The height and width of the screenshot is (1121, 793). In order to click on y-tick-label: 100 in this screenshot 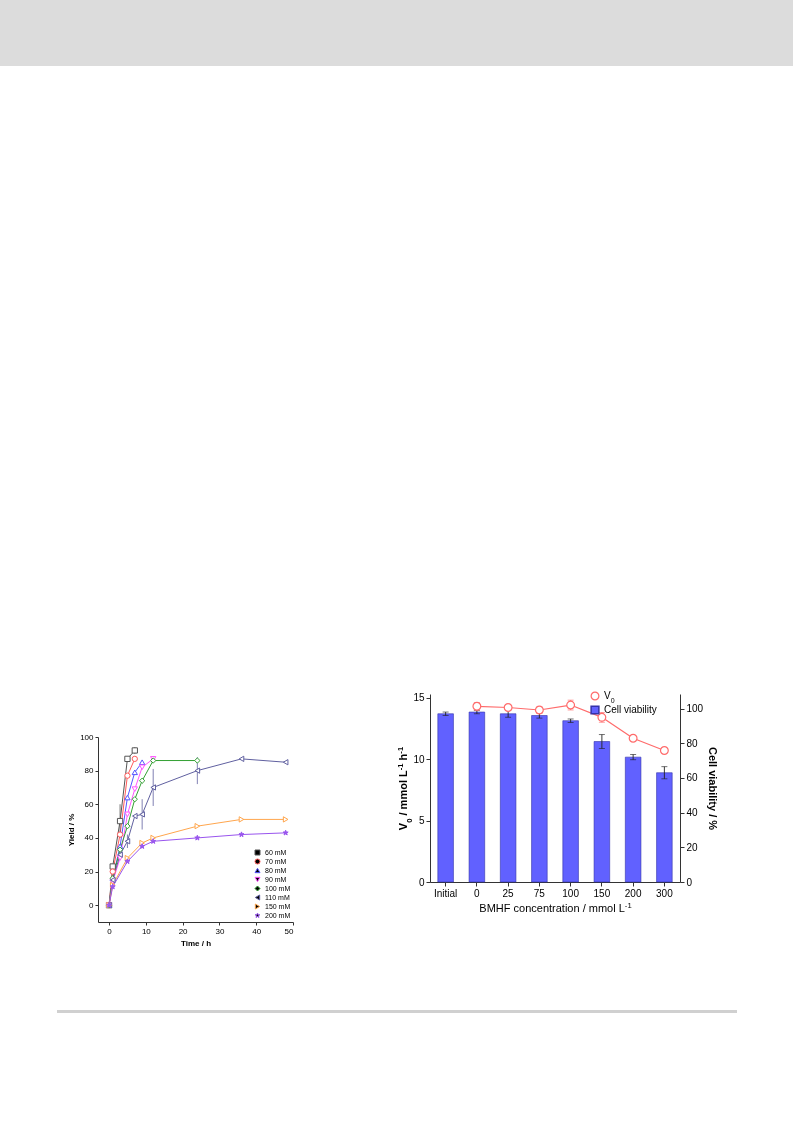, I will do `click(87, 737)`.